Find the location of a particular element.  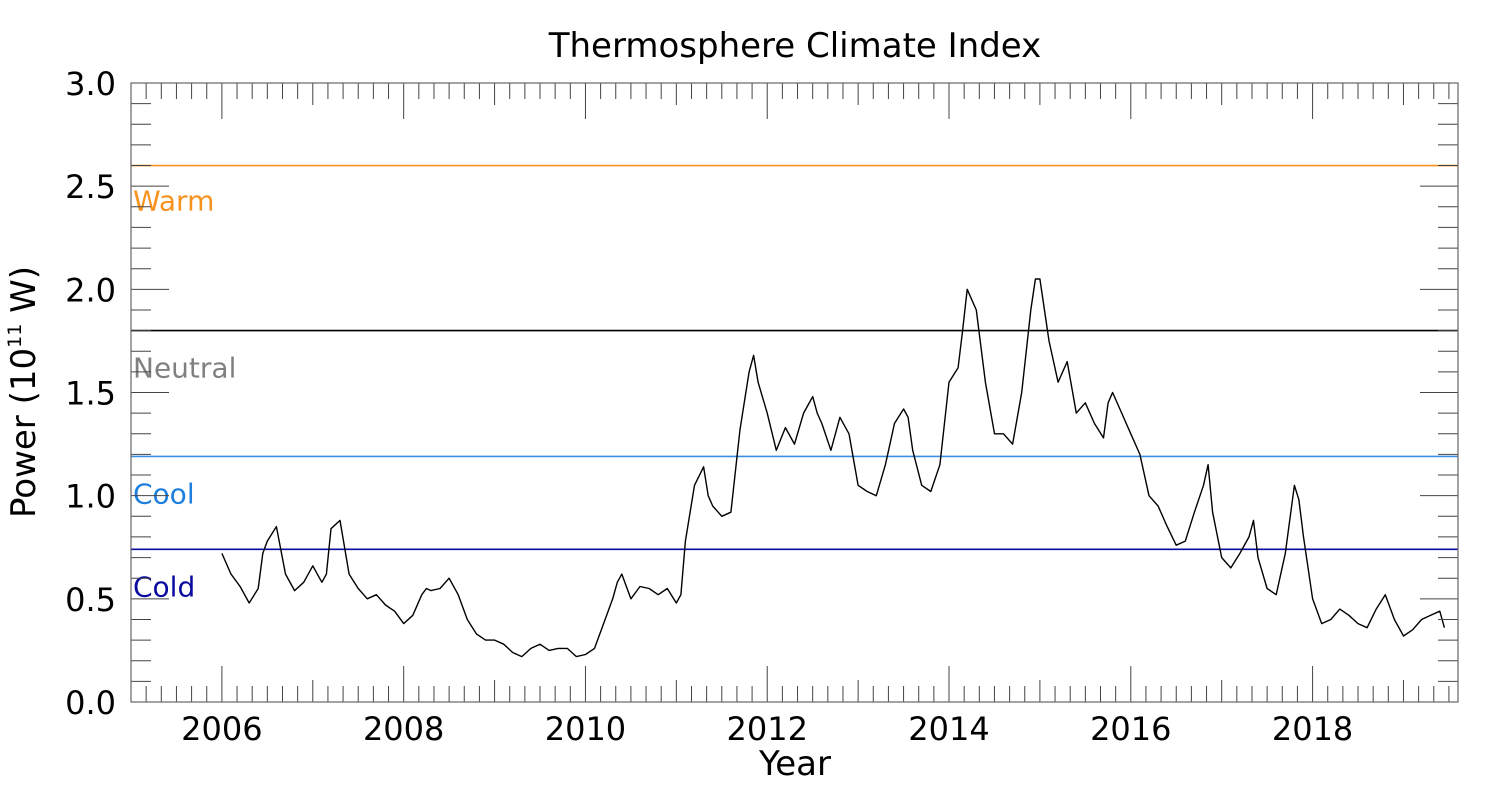

y-tick-label: 1.5 is located at coordinates (90, 394).